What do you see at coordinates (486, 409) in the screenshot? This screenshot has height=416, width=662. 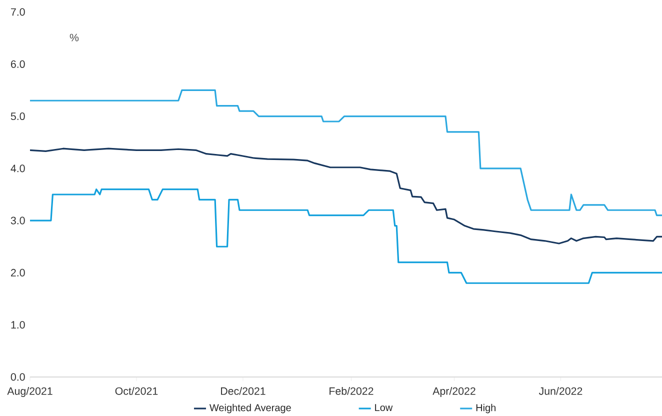 I see `legend-label: High` at bounding box center [486, 409].